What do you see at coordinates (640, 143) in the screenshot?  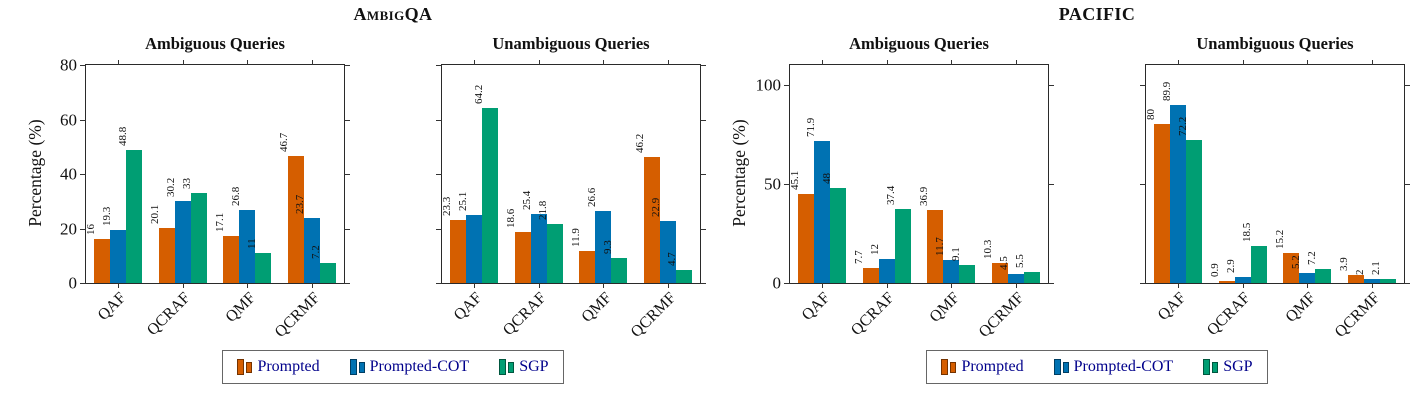 I see `bar-value-label: 46.2` at bounding box center [640, 143].